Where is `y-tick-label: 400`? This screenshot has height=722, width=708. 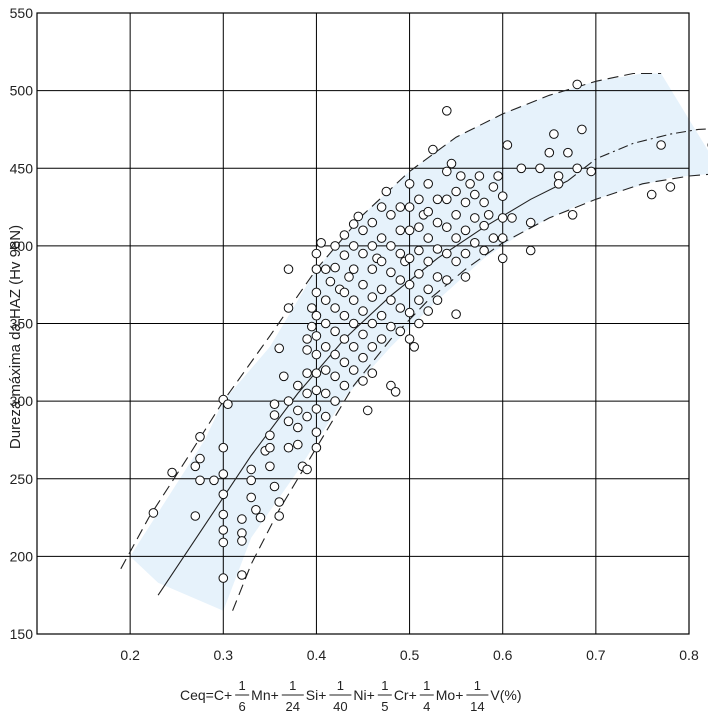
y-tick-label: 400 is located at coordinates (22, 246).